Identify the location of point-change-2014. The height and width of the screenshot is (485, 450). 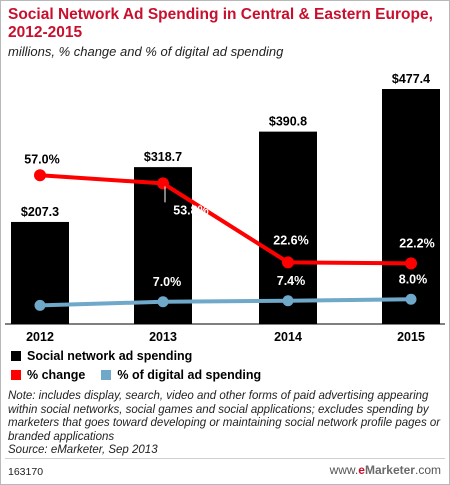
(288, 262).